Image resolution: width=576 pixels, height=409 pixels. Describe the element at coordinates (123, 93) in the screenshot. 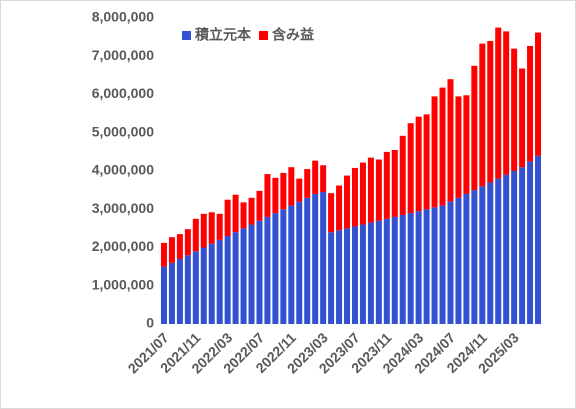

I see `y-tick-label: 6,000,000` at that location.